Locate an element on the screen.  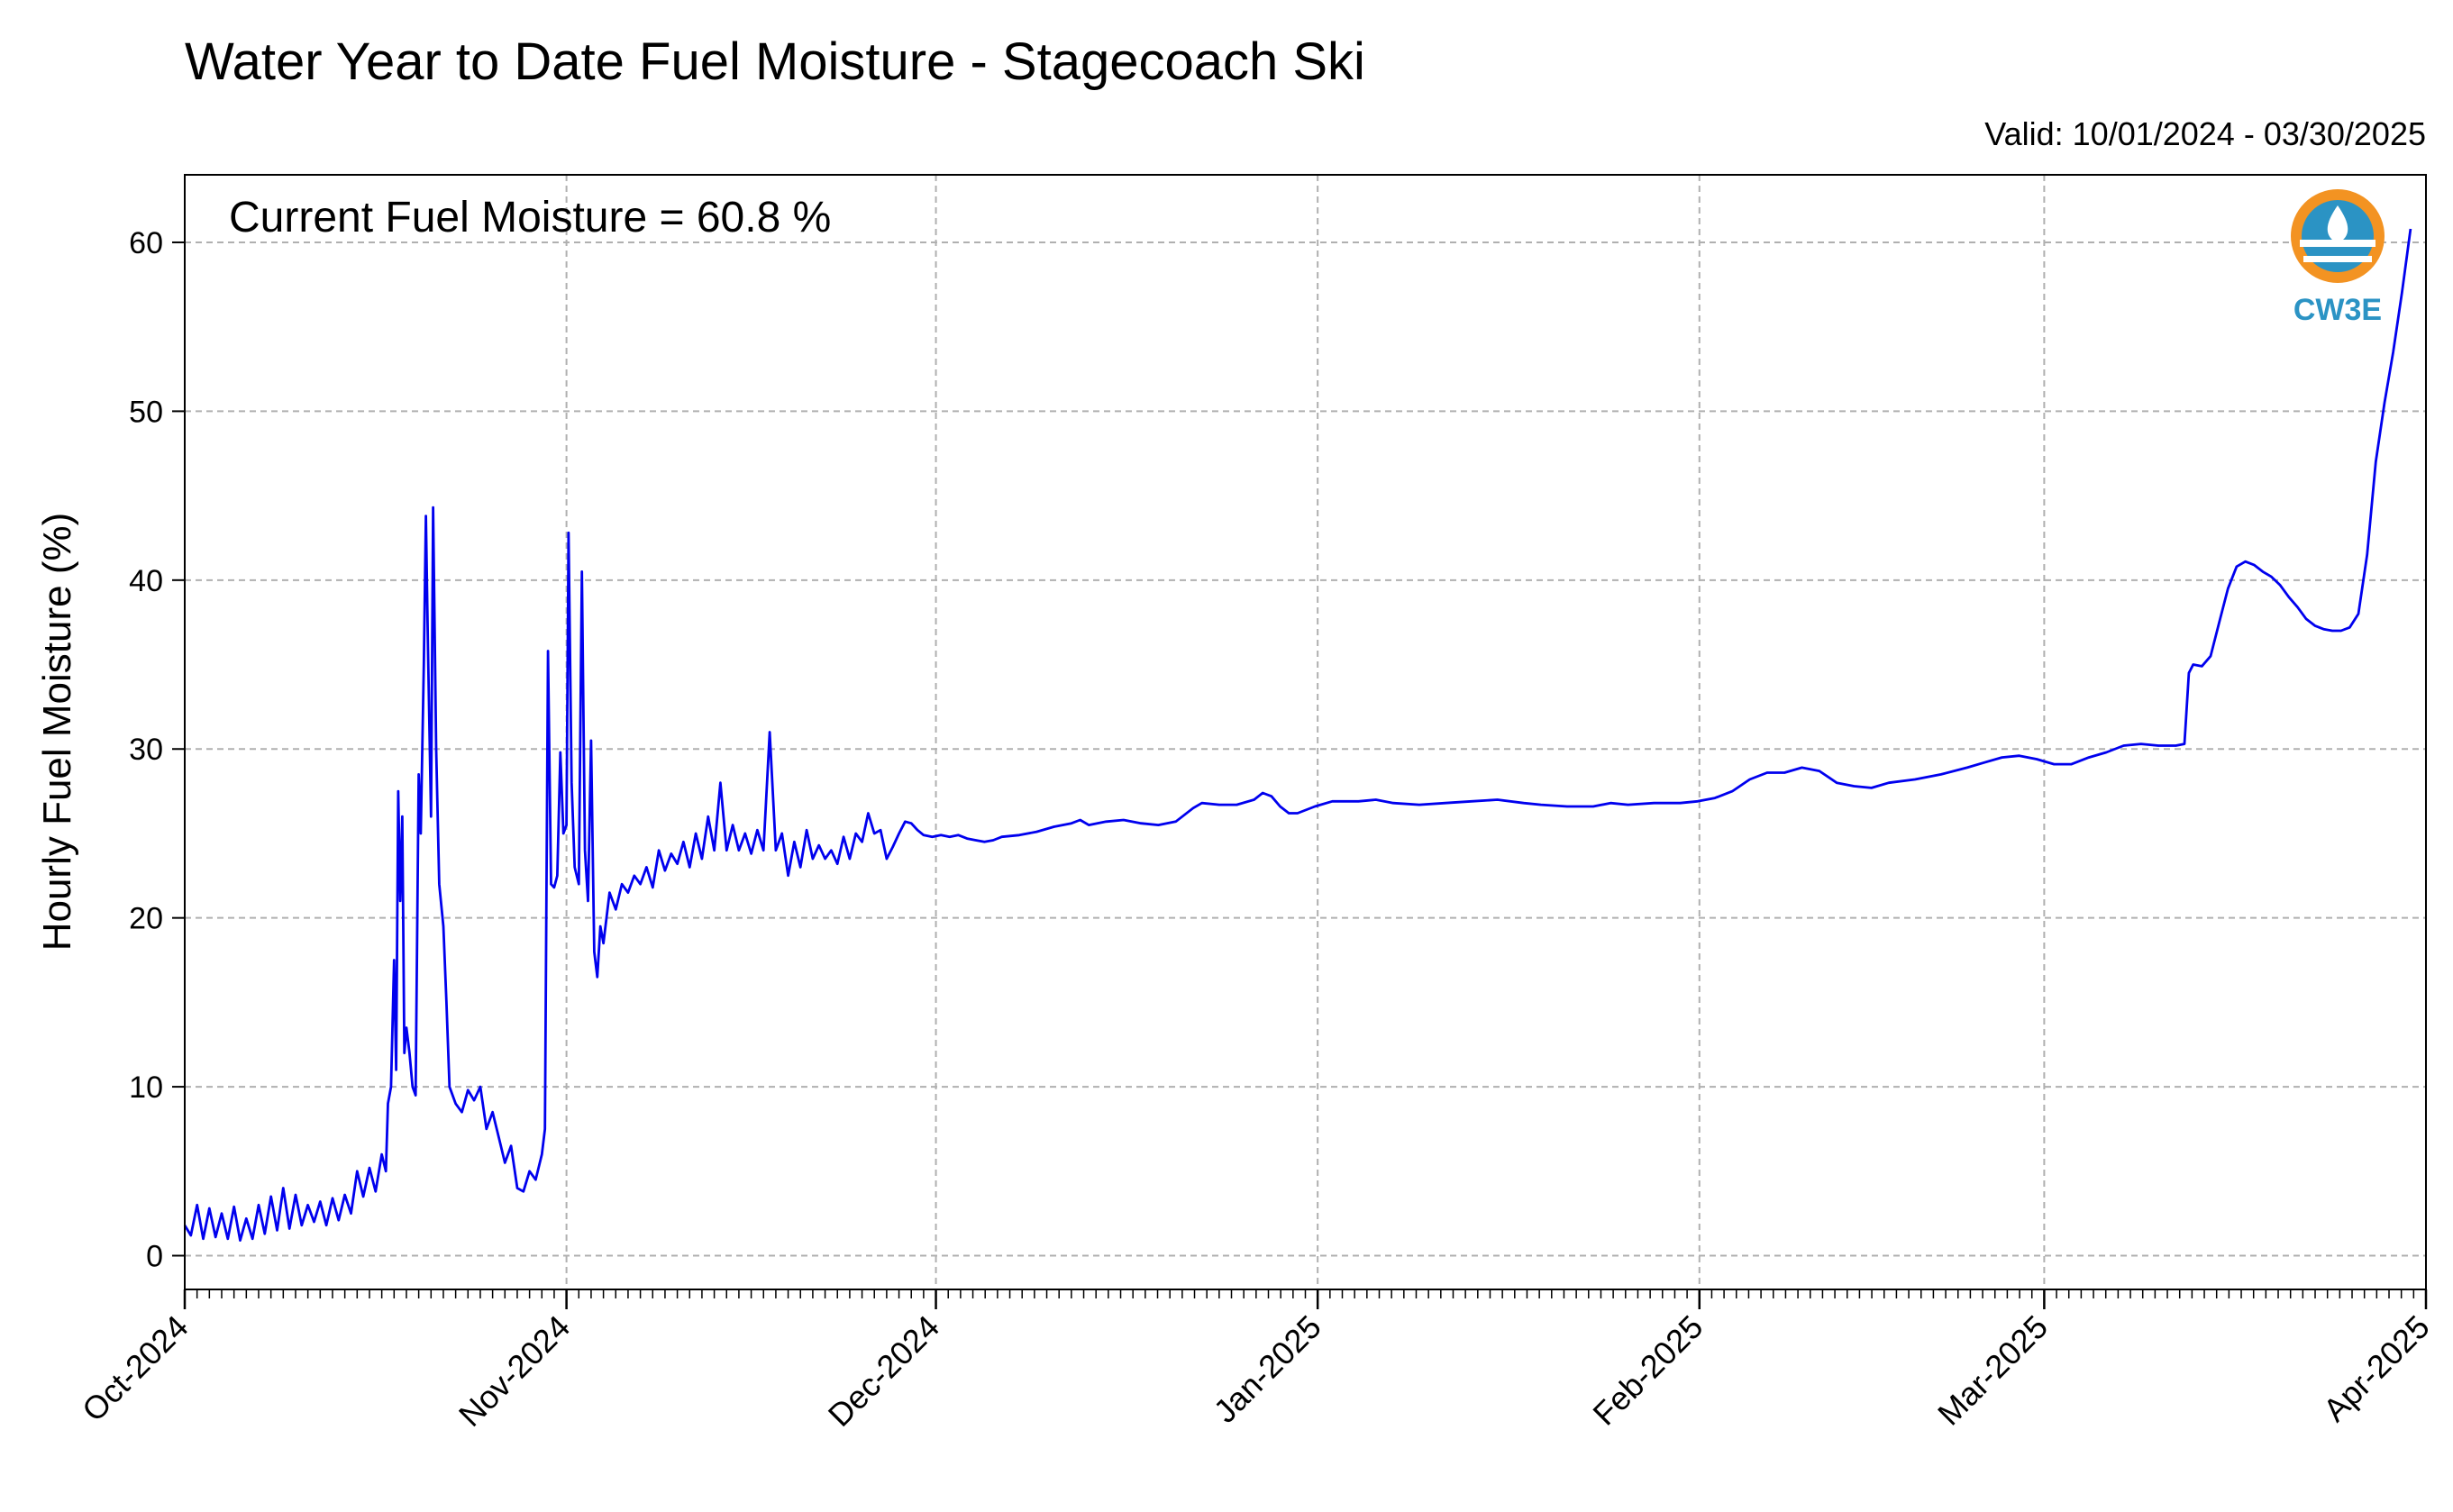
y-axis-ticks: 0 10 20 30 40 50 60 is located at coordinates (157, 750).